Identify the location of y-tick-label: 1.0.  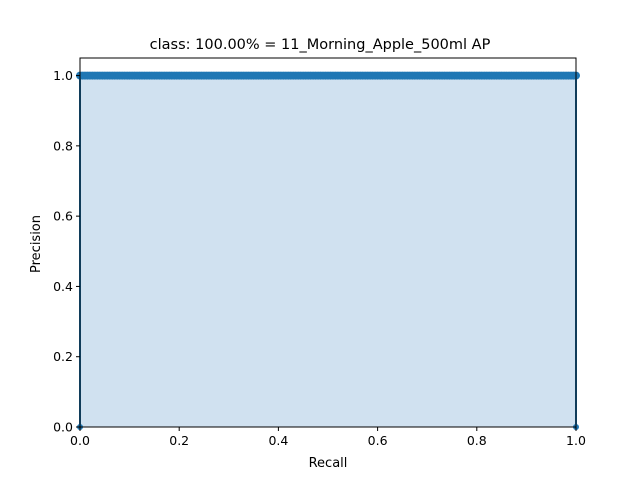
(63, 75).